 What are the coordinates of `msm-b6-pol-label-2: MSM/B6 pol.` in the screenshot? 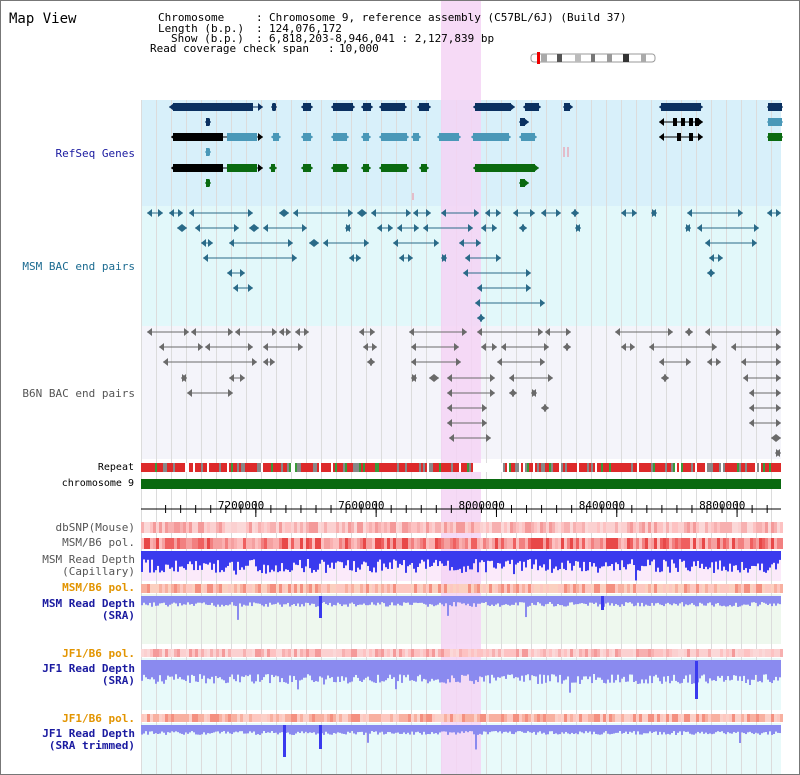 It's located at (98, 587).